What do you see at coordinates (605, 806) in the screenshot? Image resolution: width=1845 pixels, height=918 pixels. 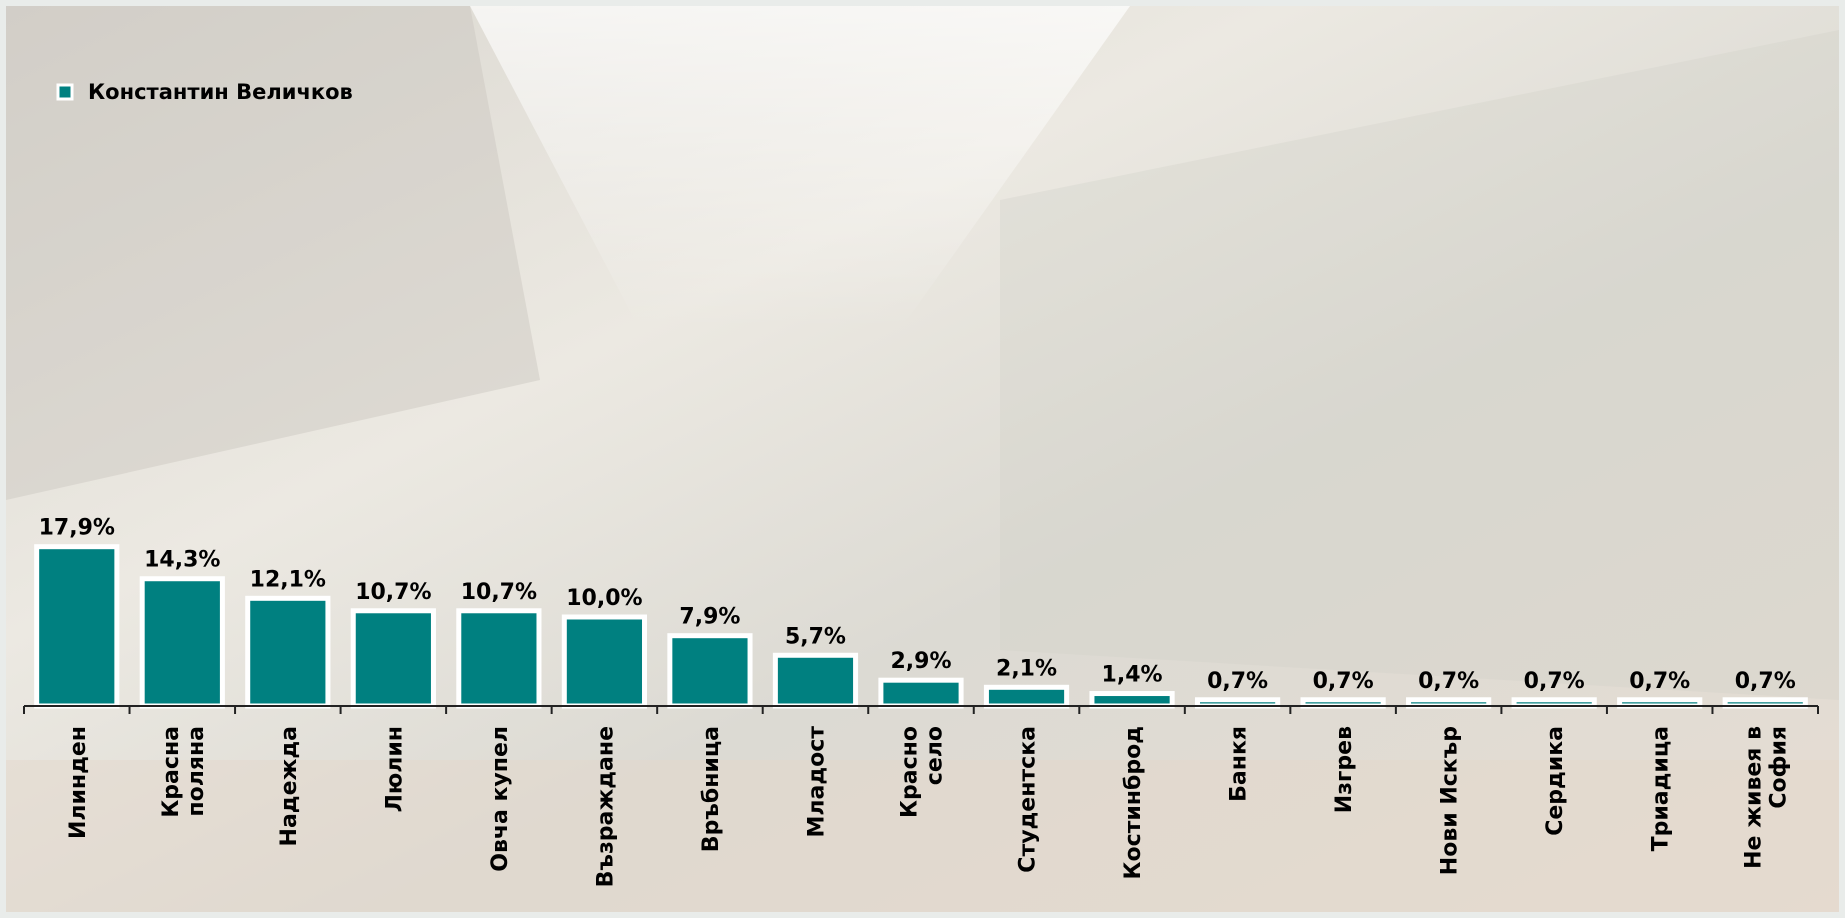 I see `x-tick-label: Възраждане` at bounding box center [605, 806].